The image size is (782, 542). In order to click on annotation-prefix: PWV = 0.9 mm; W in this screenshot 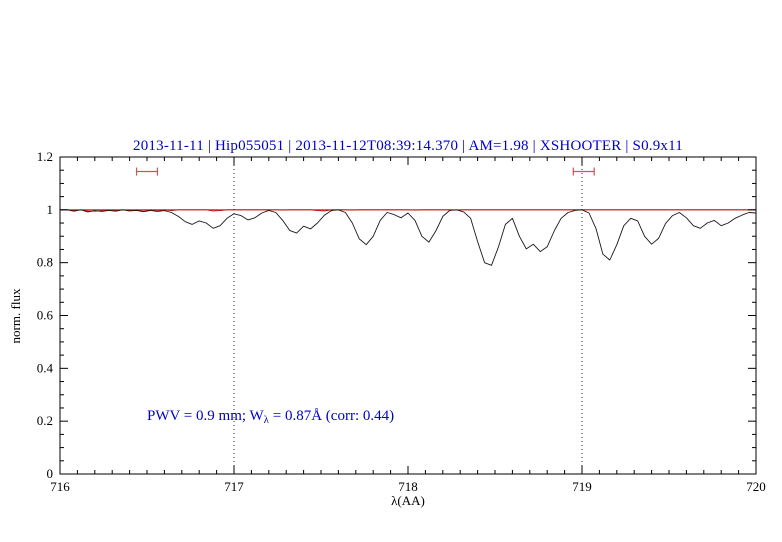, I will do `click(206, 416)`.